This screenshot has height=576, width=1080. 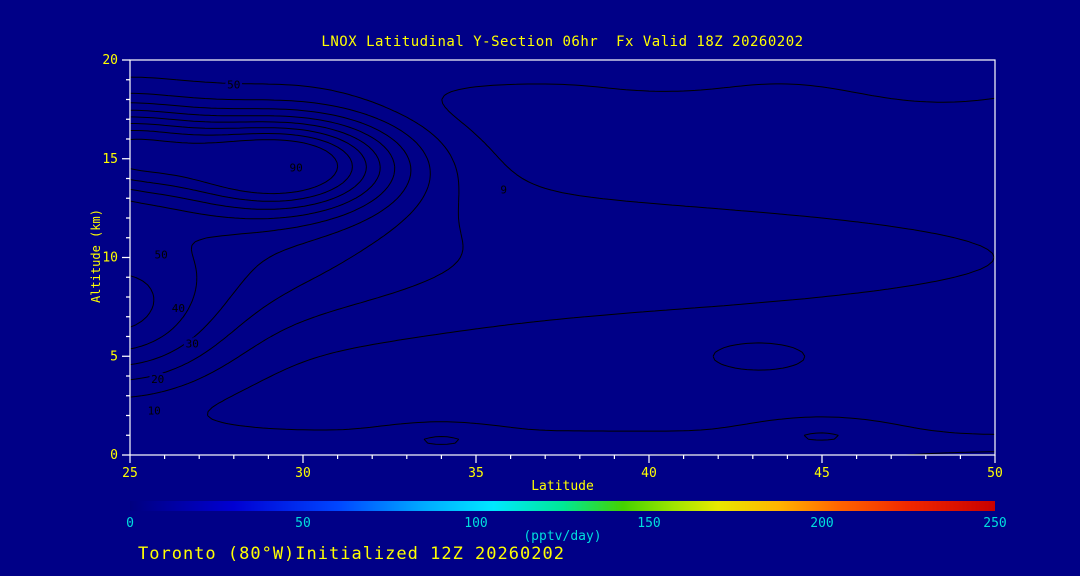 I want to click on x-tick-label: 25, so click(x=130, y=473).